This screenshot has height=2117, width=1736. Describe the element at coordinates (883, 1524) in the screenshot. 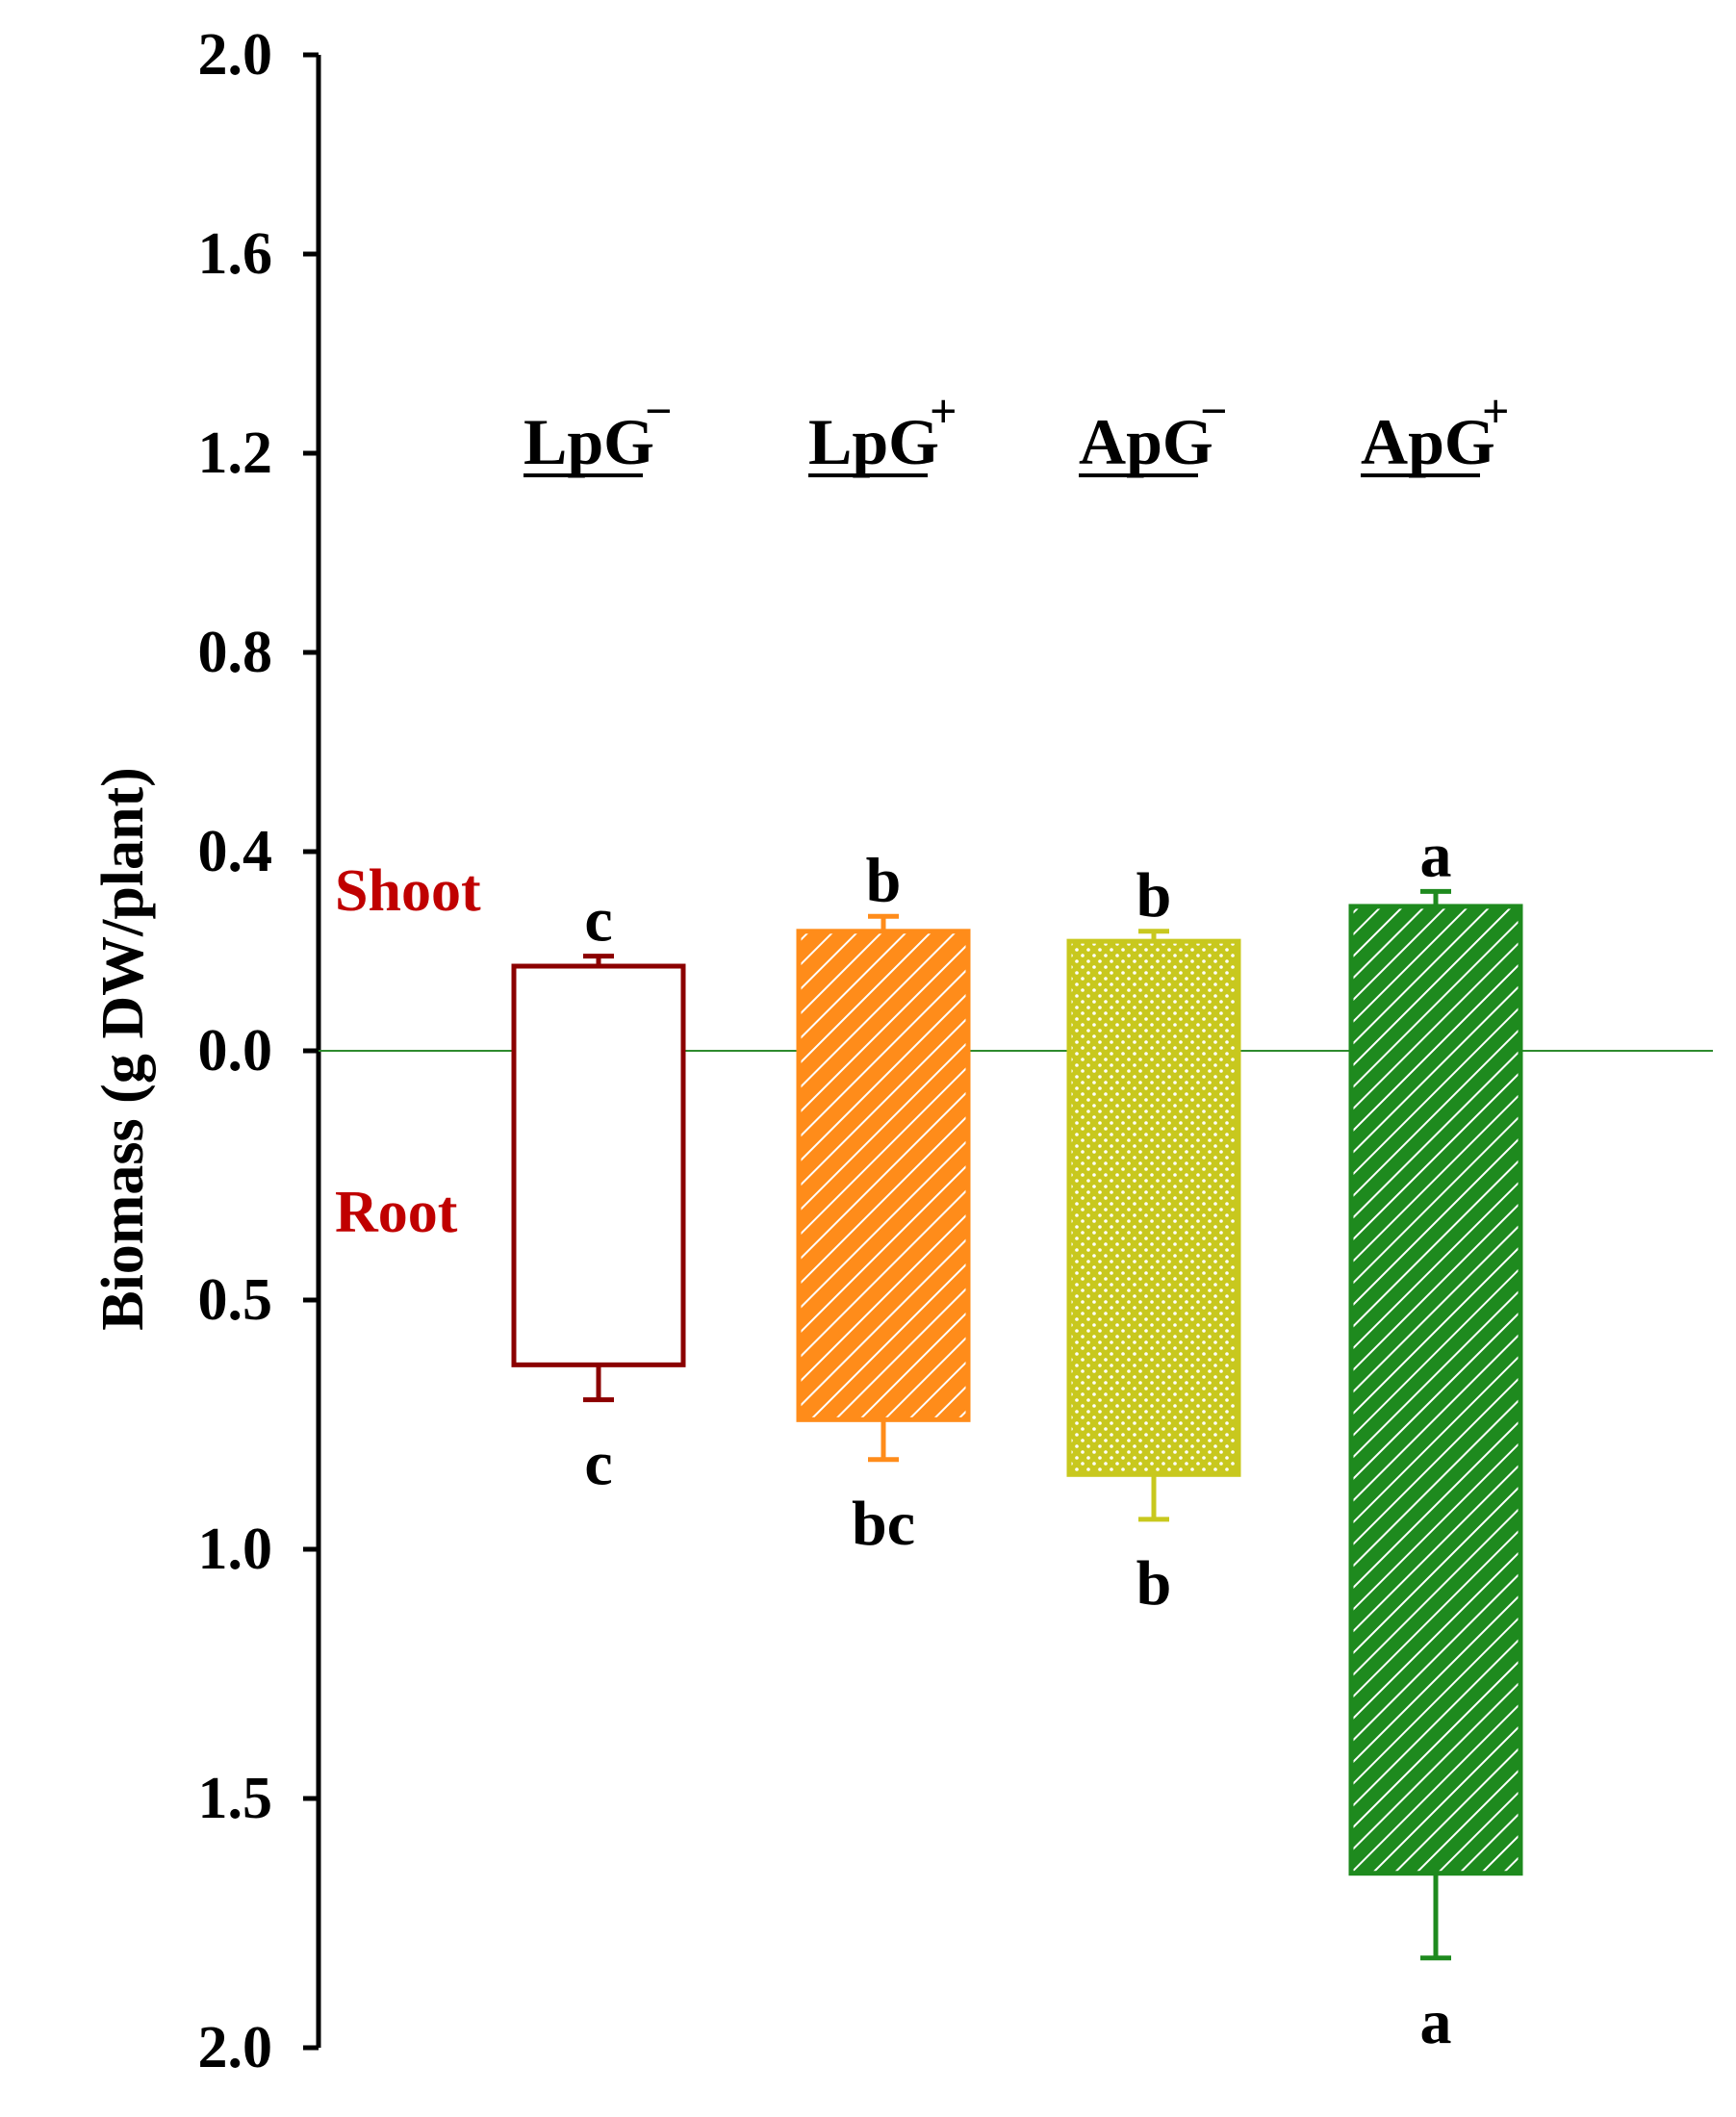

I see `root-significance-letter: bc` at that location.